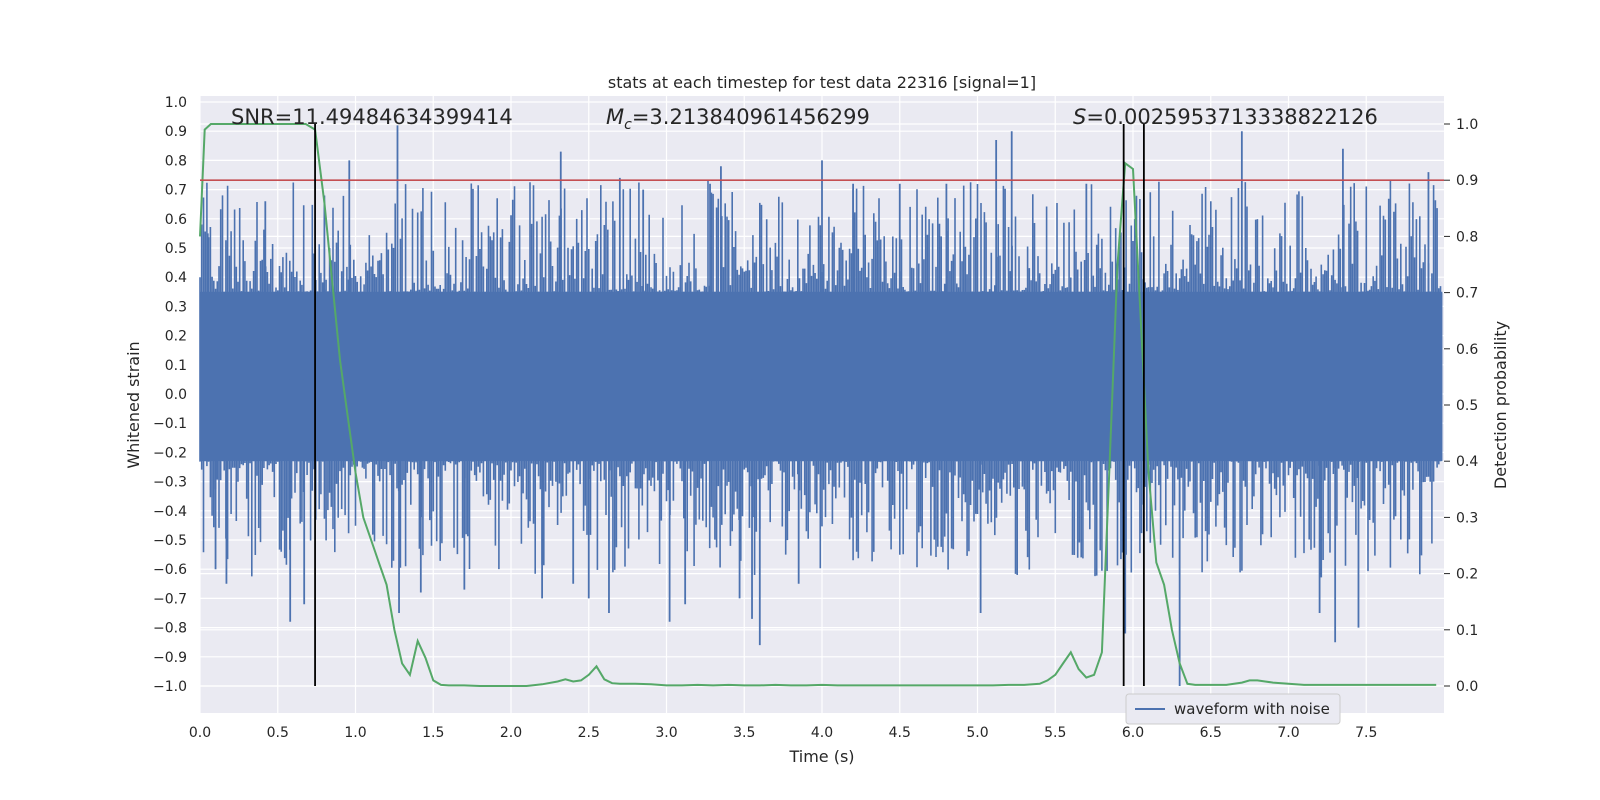 This screenshot has width=1600, height=800. What do you see at coordinates (1467, 518) in the screenshot?
I see `y2-tick-label: 0.3` at bounding box center [1467, 518].